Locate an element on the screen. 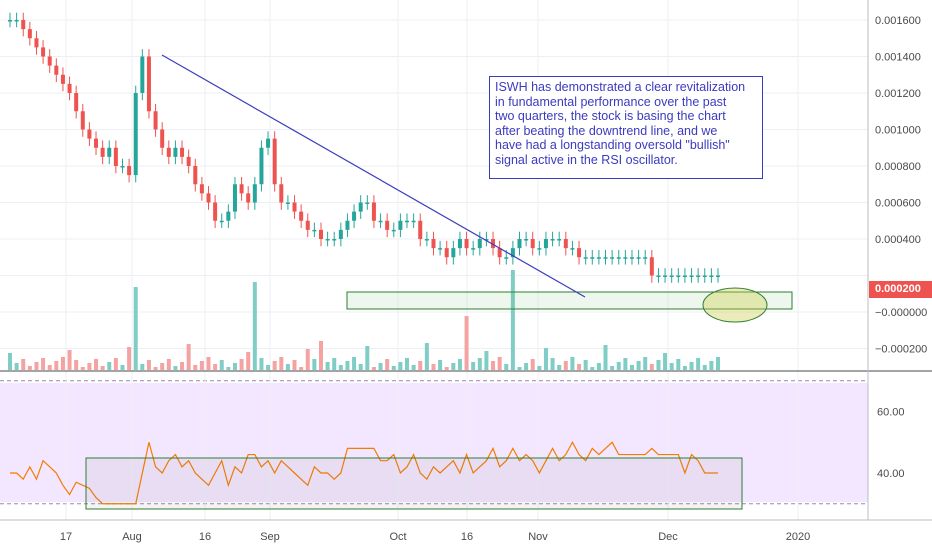 The height and width of the screenshot is (550, 932). rsi-line is located at coordinates (364, 472).